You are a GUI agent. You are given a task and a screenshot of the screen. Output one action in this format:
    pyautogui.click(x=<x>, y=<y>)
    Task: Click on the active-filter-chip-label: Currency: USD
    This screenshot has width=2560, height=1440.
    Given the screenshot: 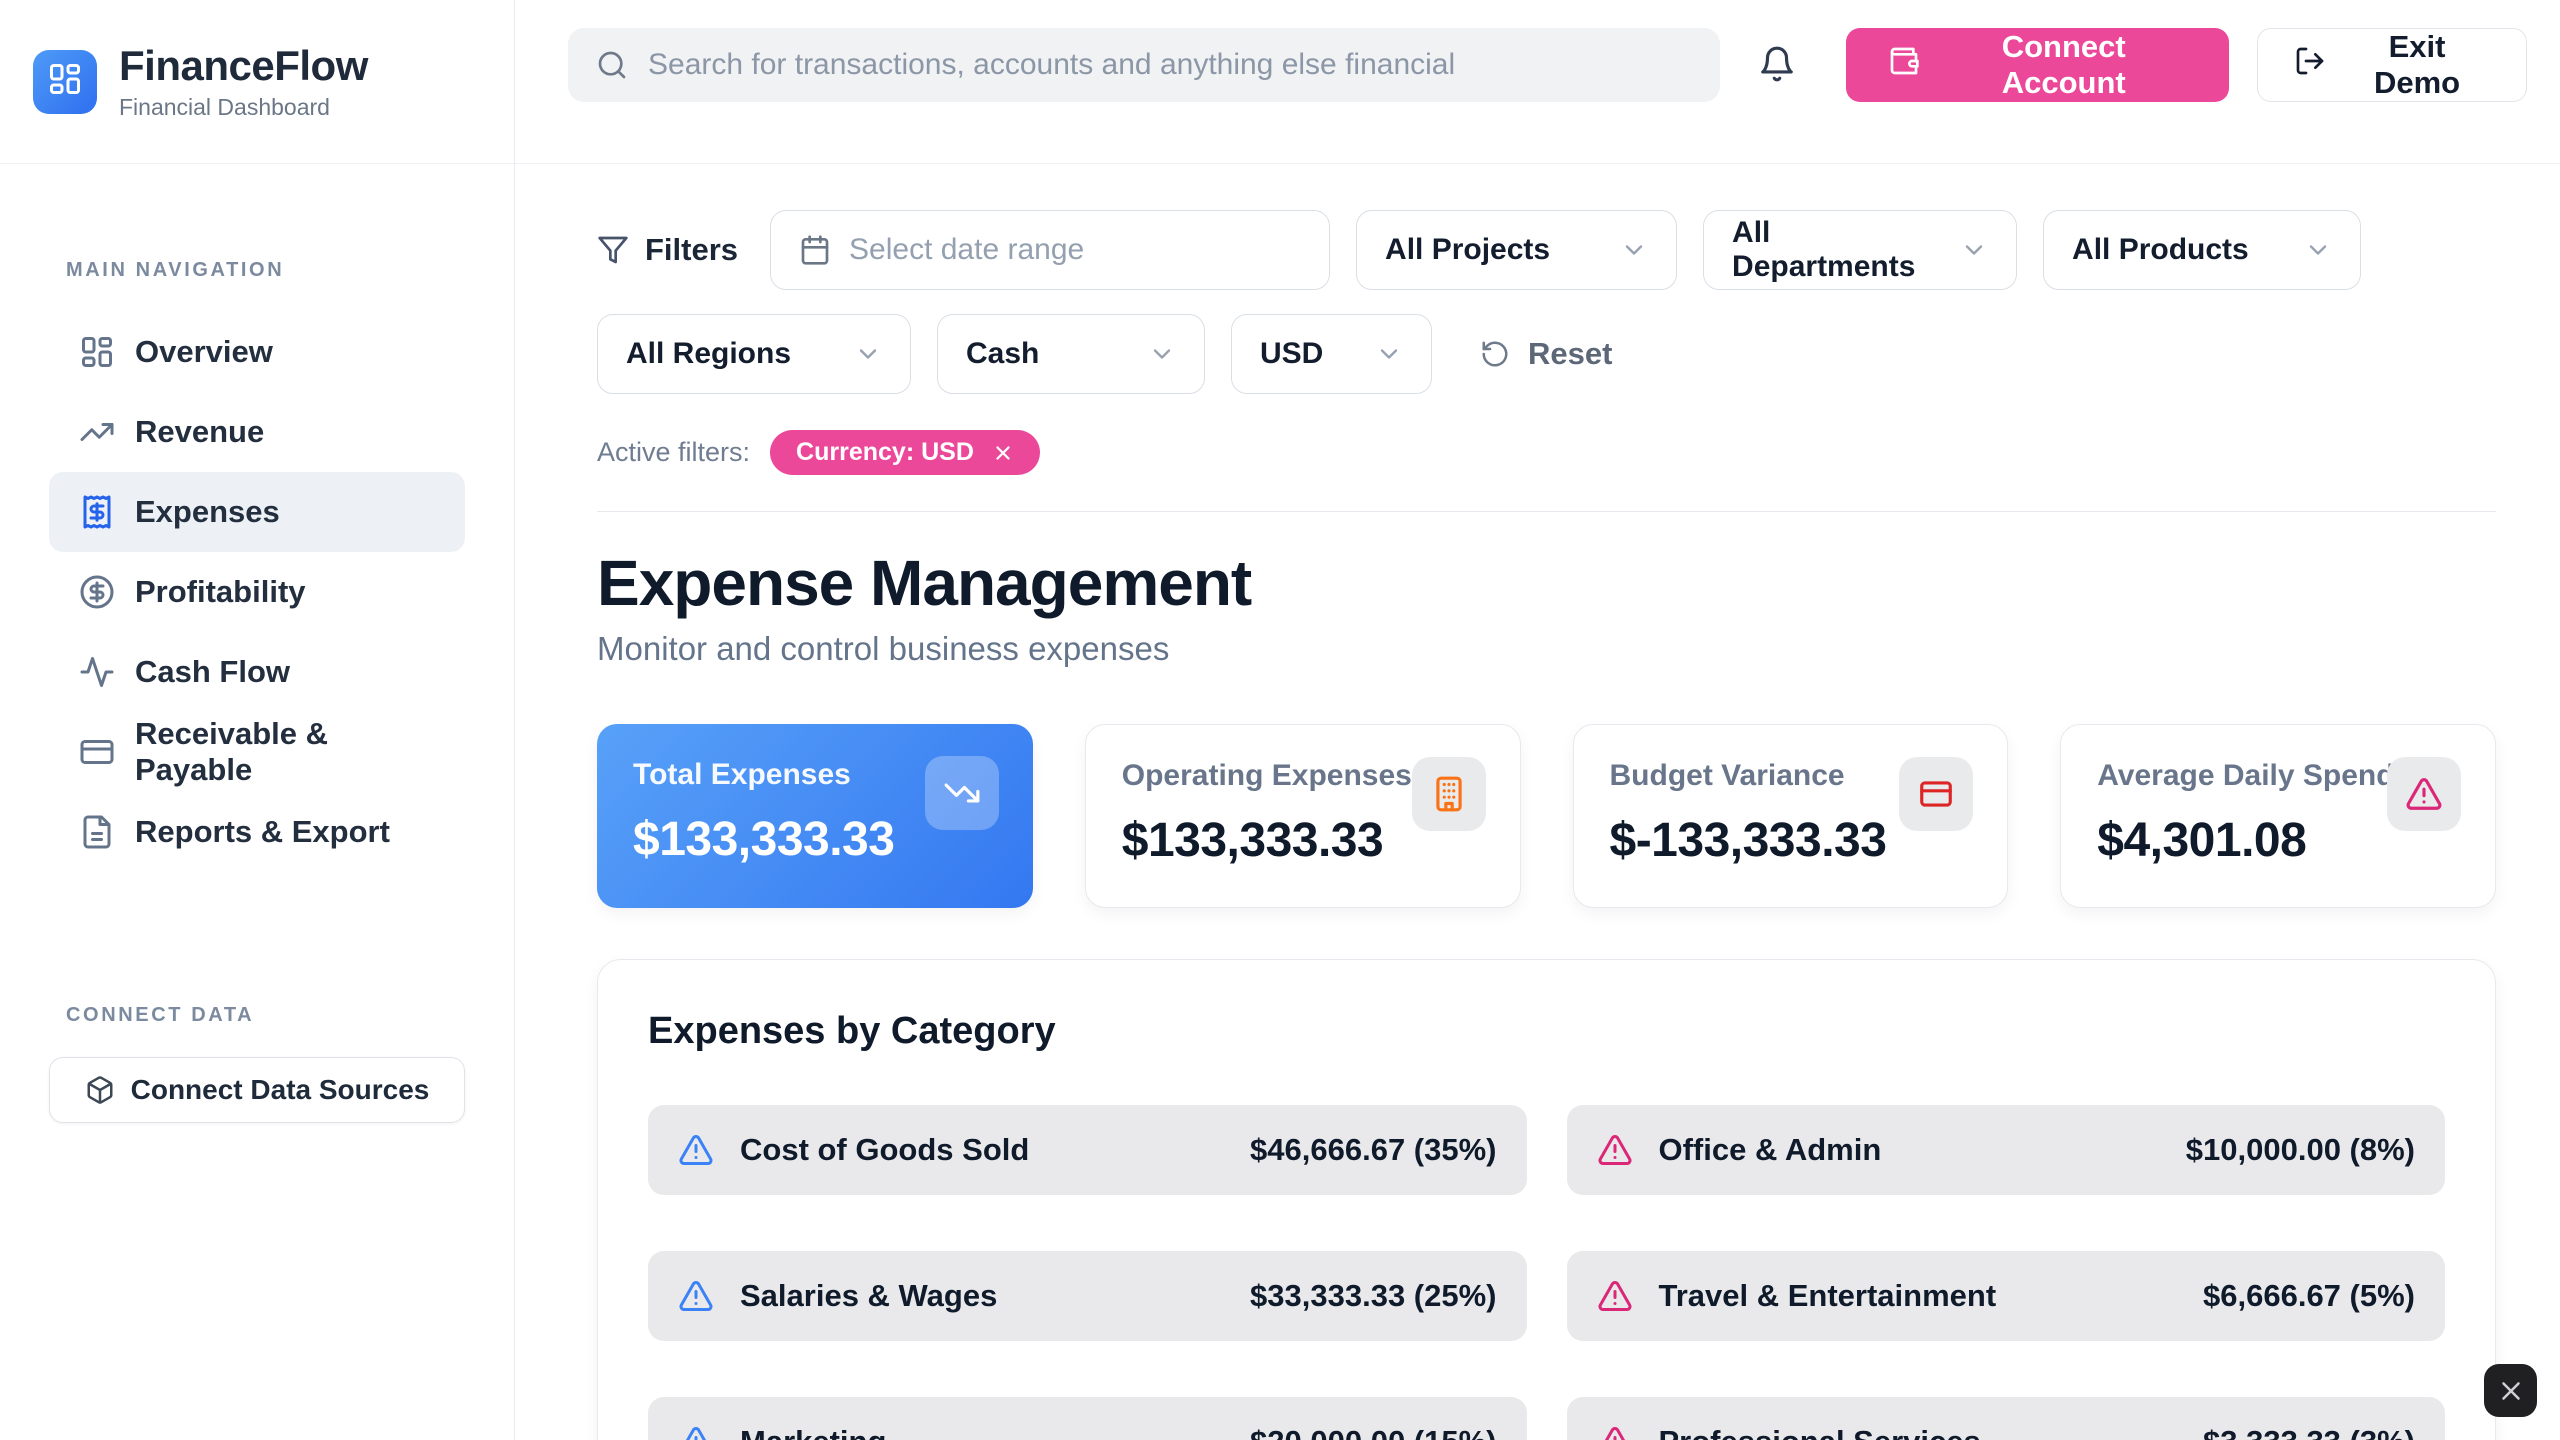 What is the action you would take?
    pyautogui.click(x=885, y=452)
    